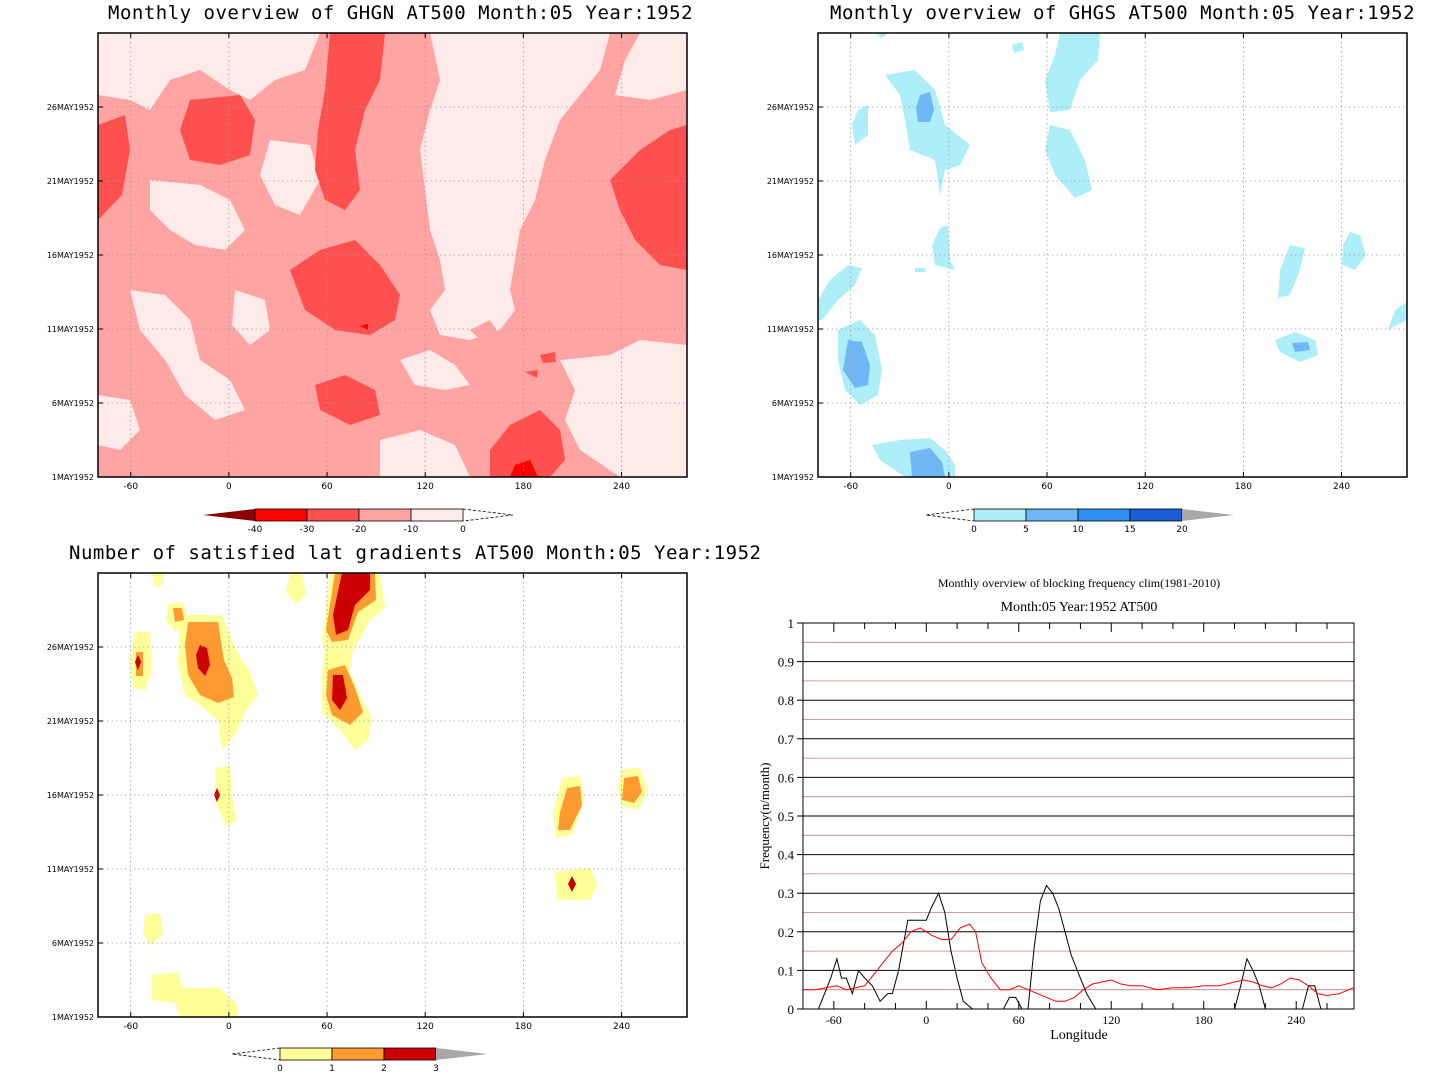  Describe the element at coordinates (786, 816) in the screenshot. I see `y-tick-label: 0.5` at that location.